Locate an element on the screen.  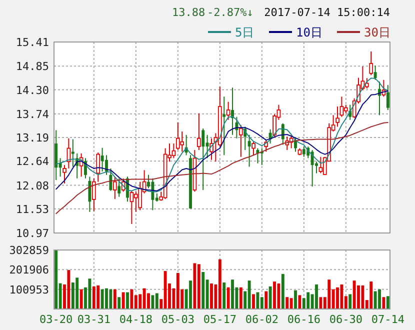
y-tick-label: 12.64 is located at coordinates (33, 161).